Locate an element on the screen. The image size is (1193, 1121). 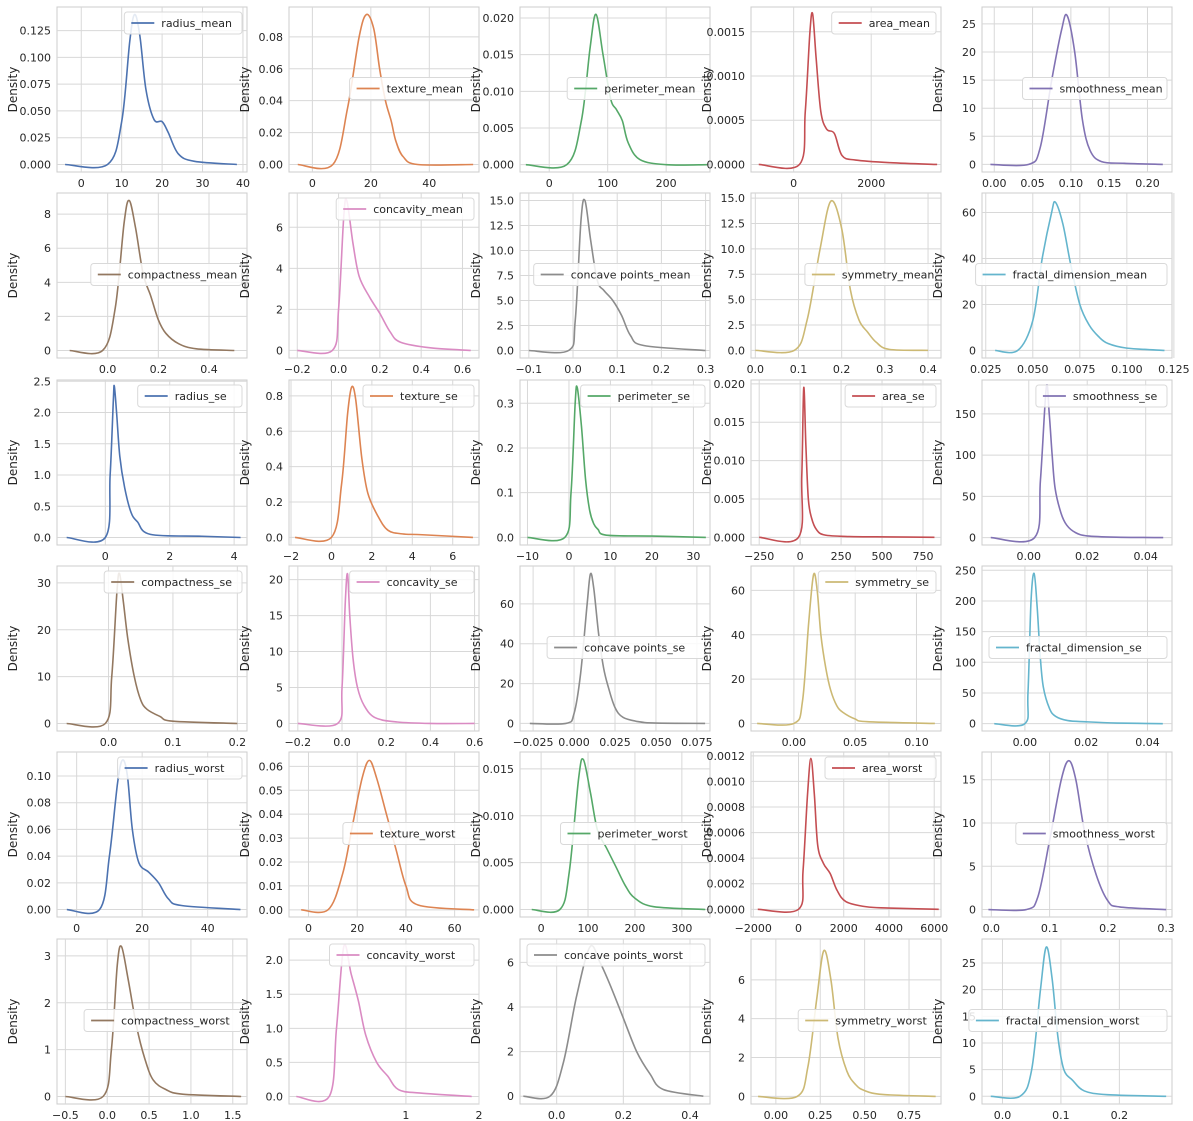
y-tick-label: 50 is located at coordinates (969, 693).